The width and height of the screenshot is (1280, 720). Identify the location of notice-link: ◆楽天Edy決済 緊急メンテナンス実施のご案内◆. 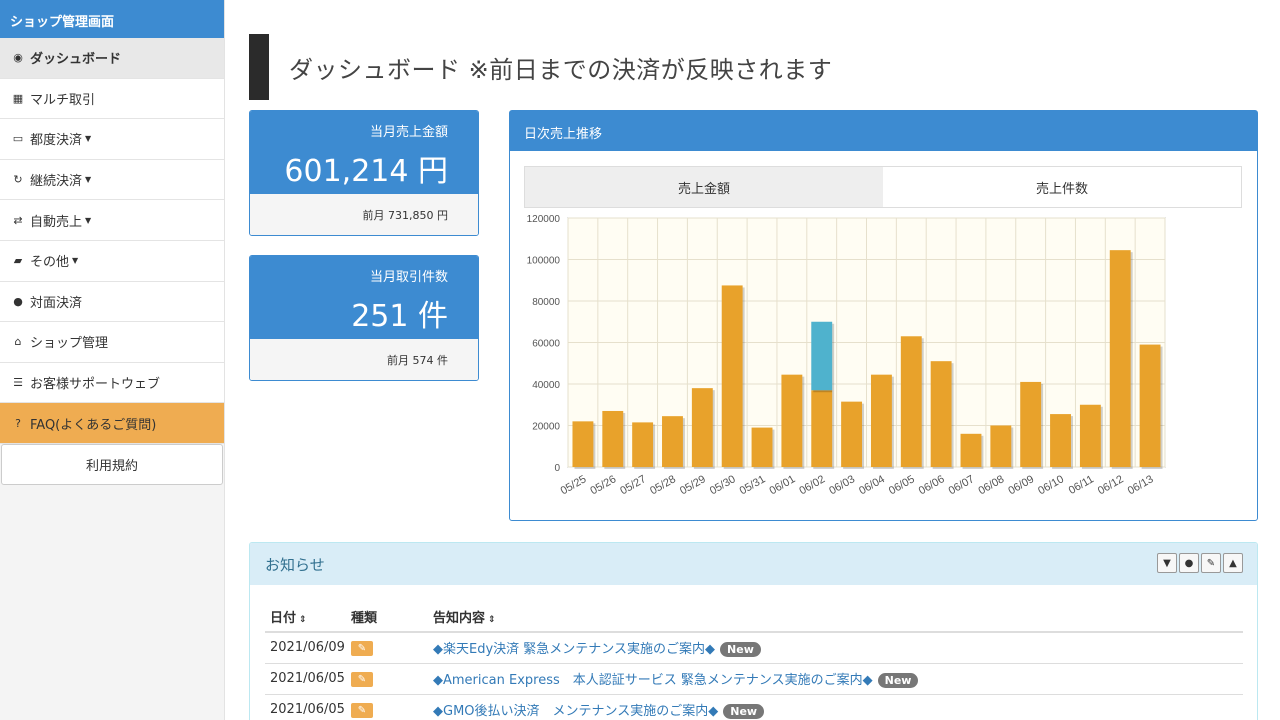
(574, 650).